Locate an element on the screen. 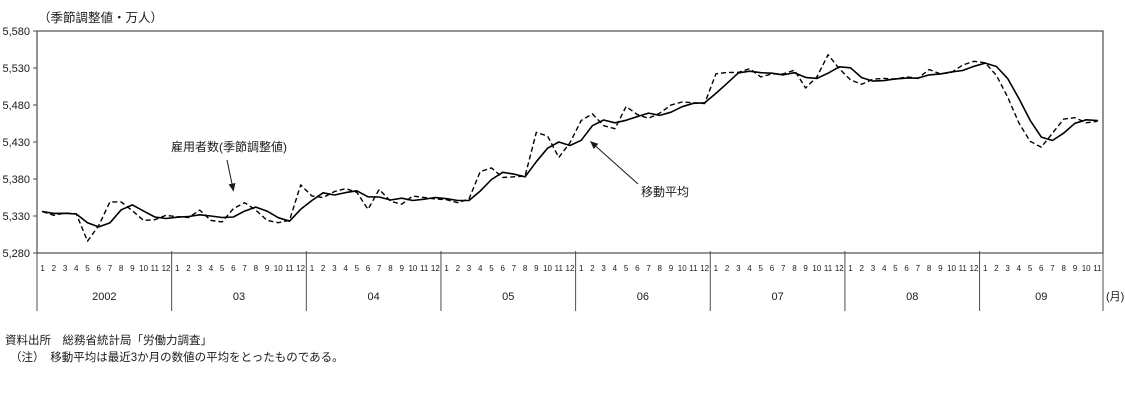 The width and height of the screenshot is (1125, 400). method-note: （注） 移動平均は最近3か月の数値の平均をとったものである。 is located at coordinates (177, 357).